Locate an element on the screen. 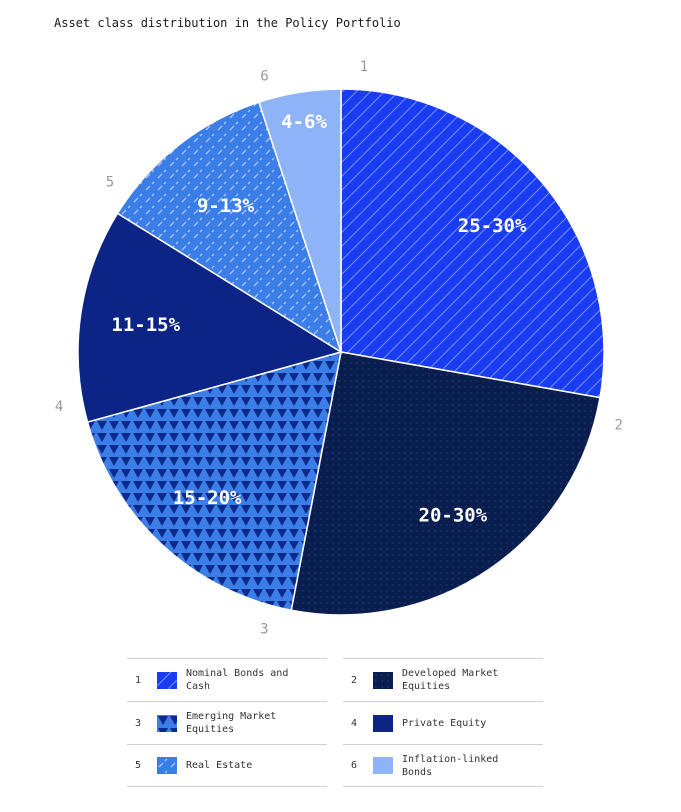  legend-index: 5 is located at coordinates (138, 765).